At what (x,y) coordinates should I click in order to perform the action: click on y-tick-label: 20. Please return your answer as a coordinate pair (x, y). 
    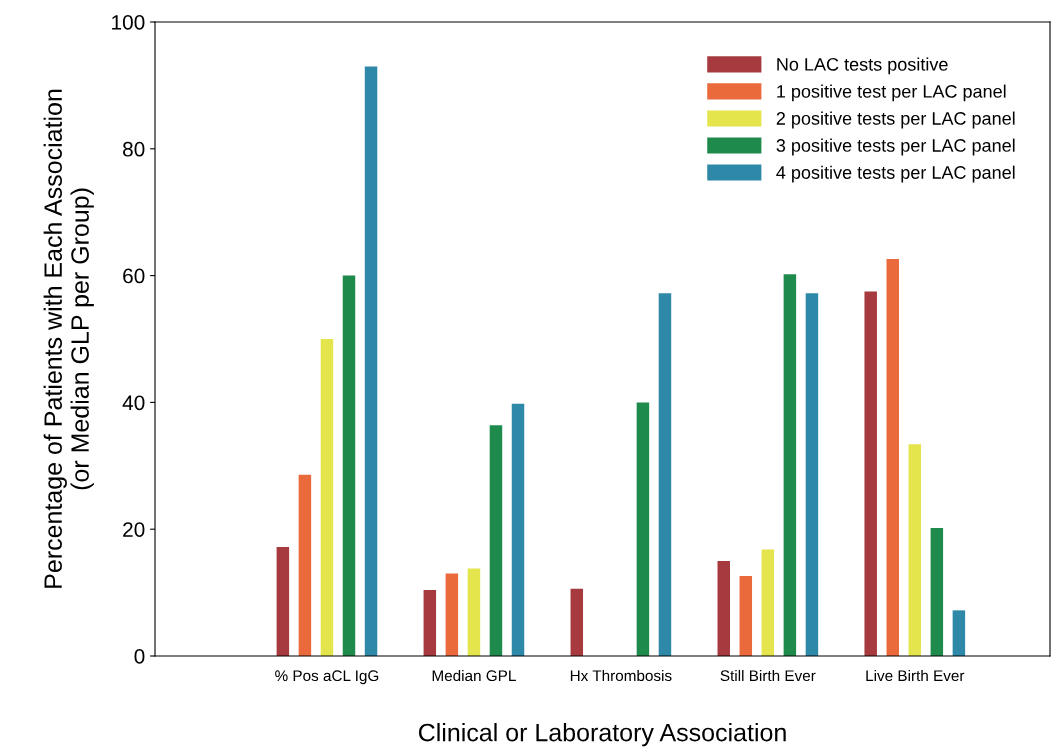
    Looking at the image, I should click on (134, 529).